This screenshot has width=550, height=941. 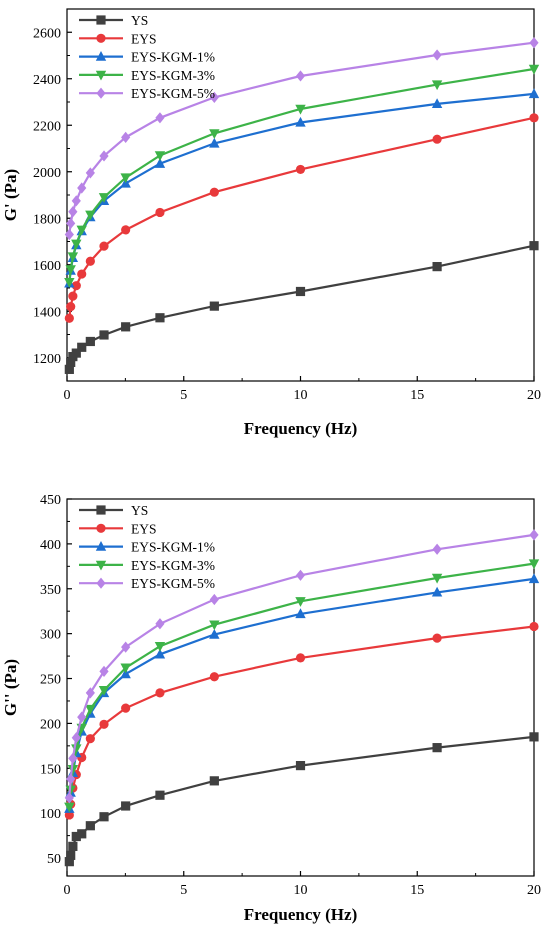 What do you see at coordinates (50, 724) in the screenshot?
I see `y-tick-label: 200` at bounding box center [50, 724].